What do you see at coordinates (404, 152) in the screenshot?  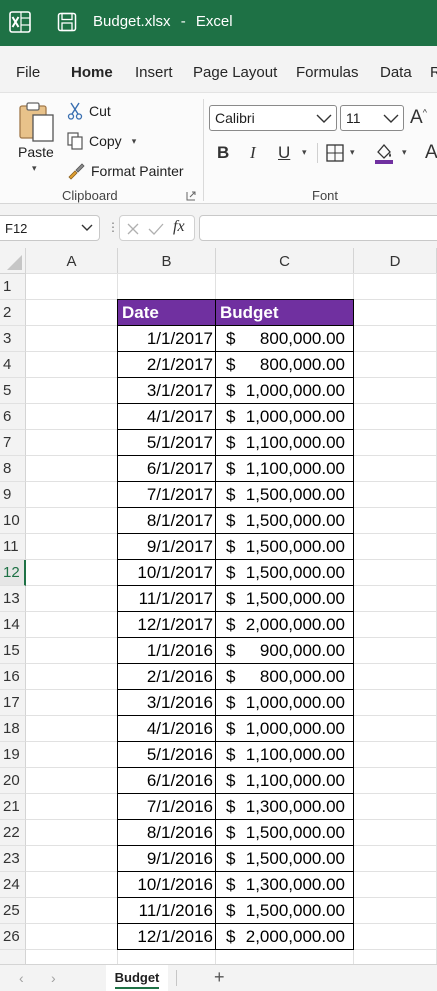 I see `fill-color-dropdown-chevron-icon: ▾` at bounding box center [404, 152].